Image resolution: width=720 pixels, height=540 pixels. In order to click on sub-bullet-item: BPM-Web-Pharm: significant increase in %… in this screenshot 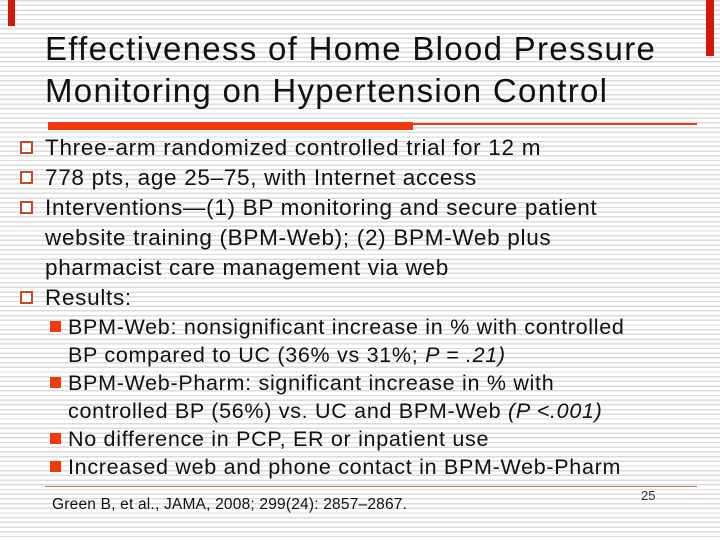, I will do `click(360, 397)`.